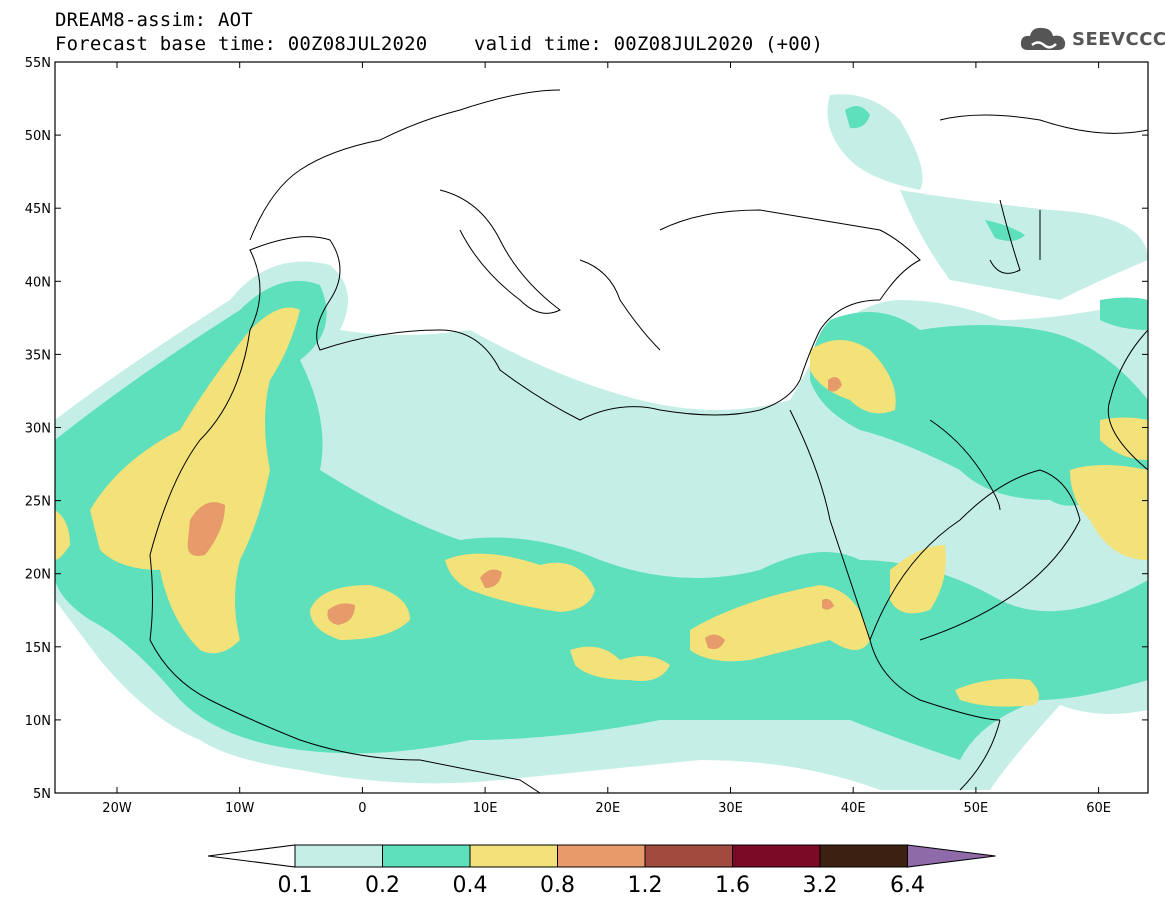  What do you see at coordinates (820, 885) in the screenshot?
I see `colorbar-tick-label: 3.2` at bounding box center [820, 885].